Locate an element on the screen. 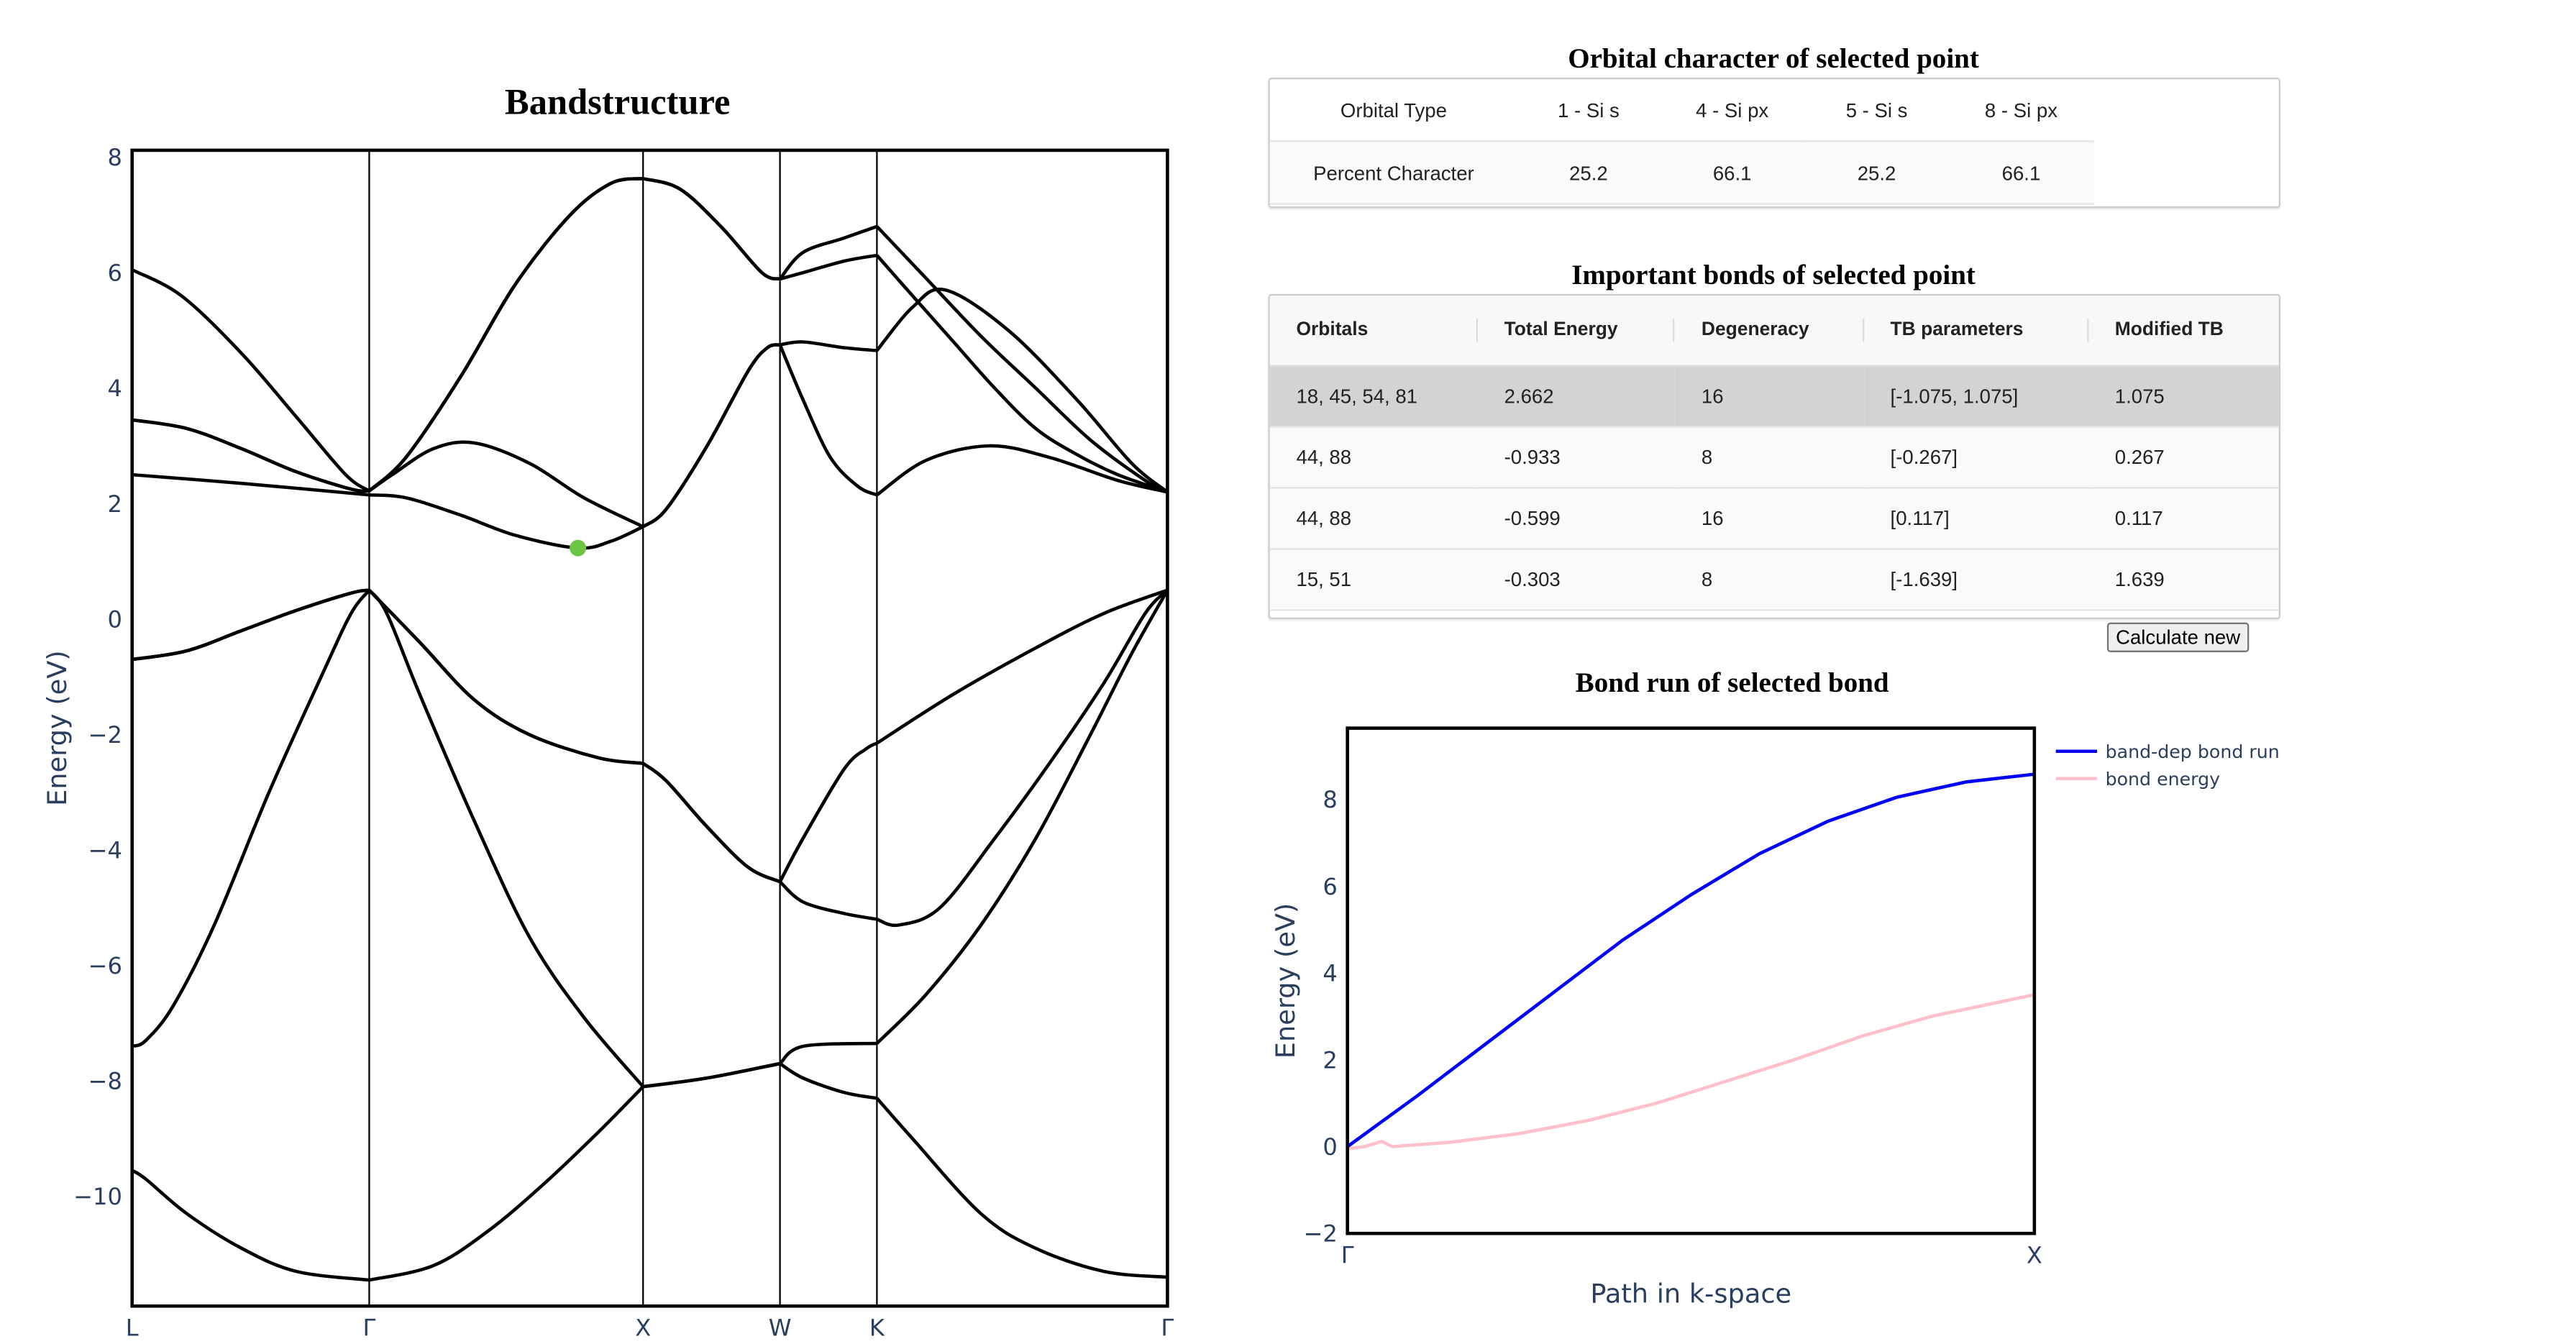 Image resolution: width=2576 pixels, height=1344 pixels. cell-total-energy: -0.933 is located at coordinates (1576, 457).